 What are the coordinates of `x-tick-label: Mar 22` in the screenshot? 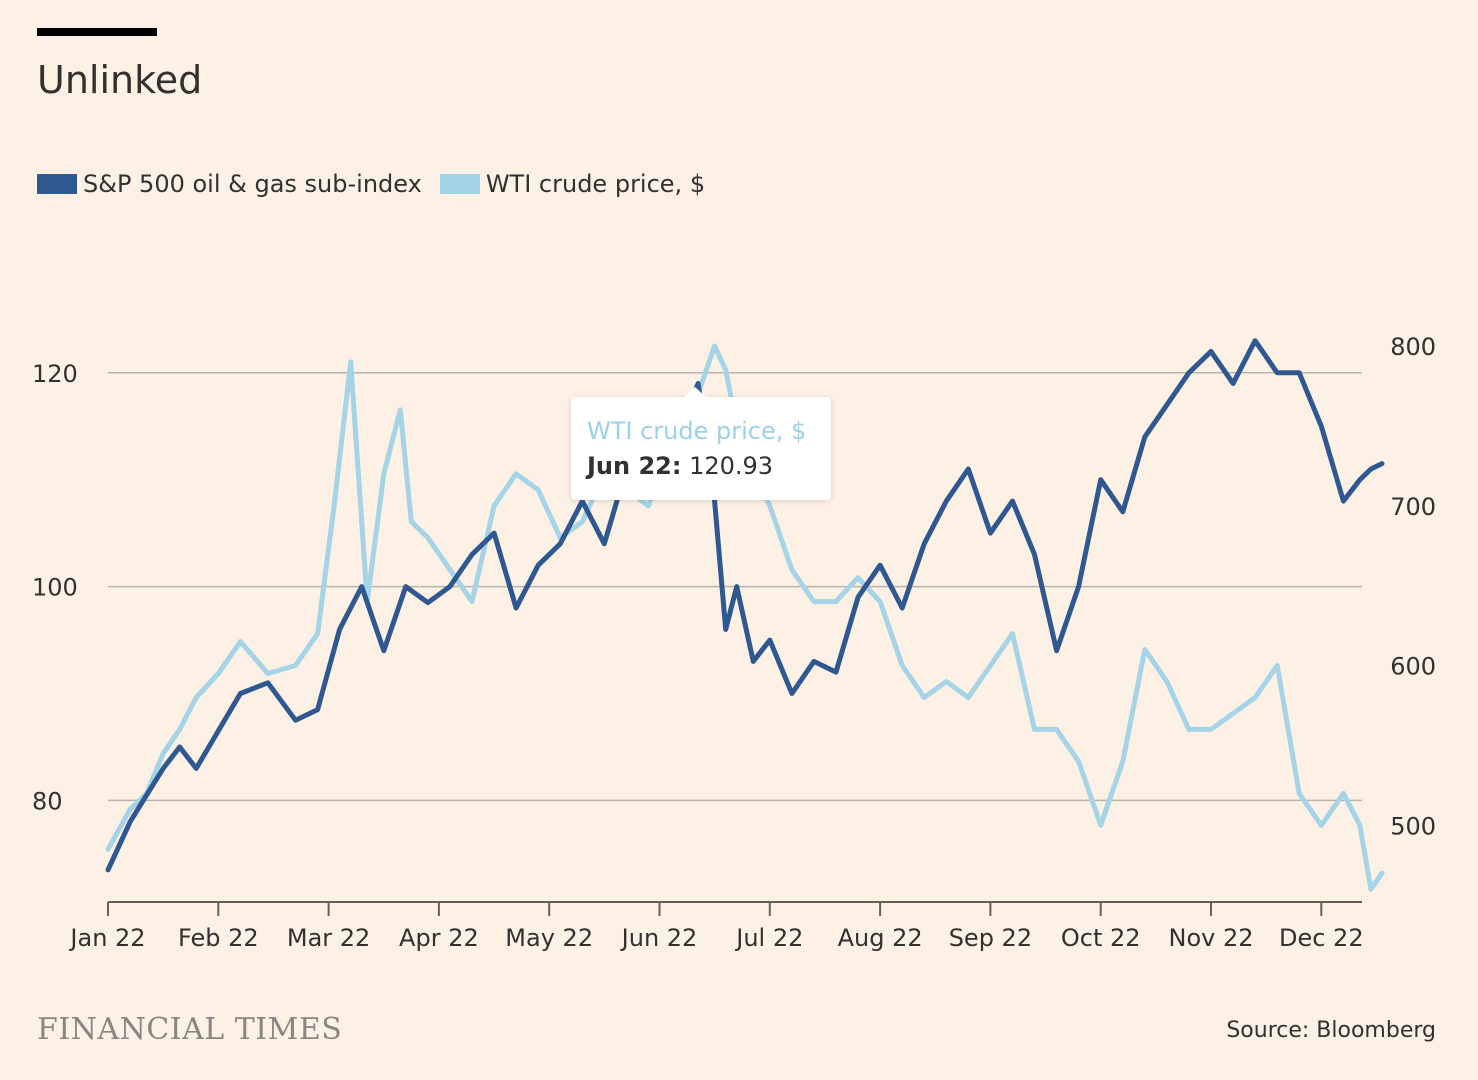 It's located at (328, 938).